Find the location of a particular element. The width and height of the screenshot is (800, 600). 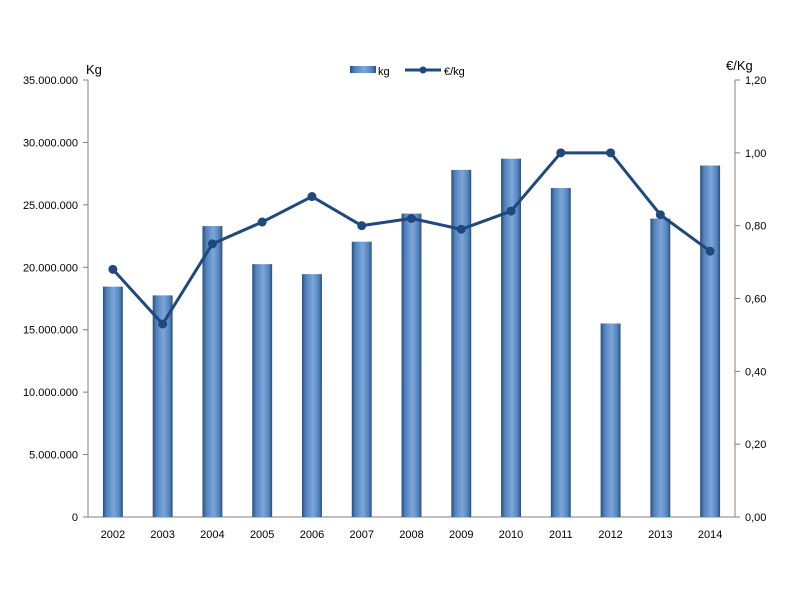

right-axis-title: €/Kg is located at coordinates (739, 65).